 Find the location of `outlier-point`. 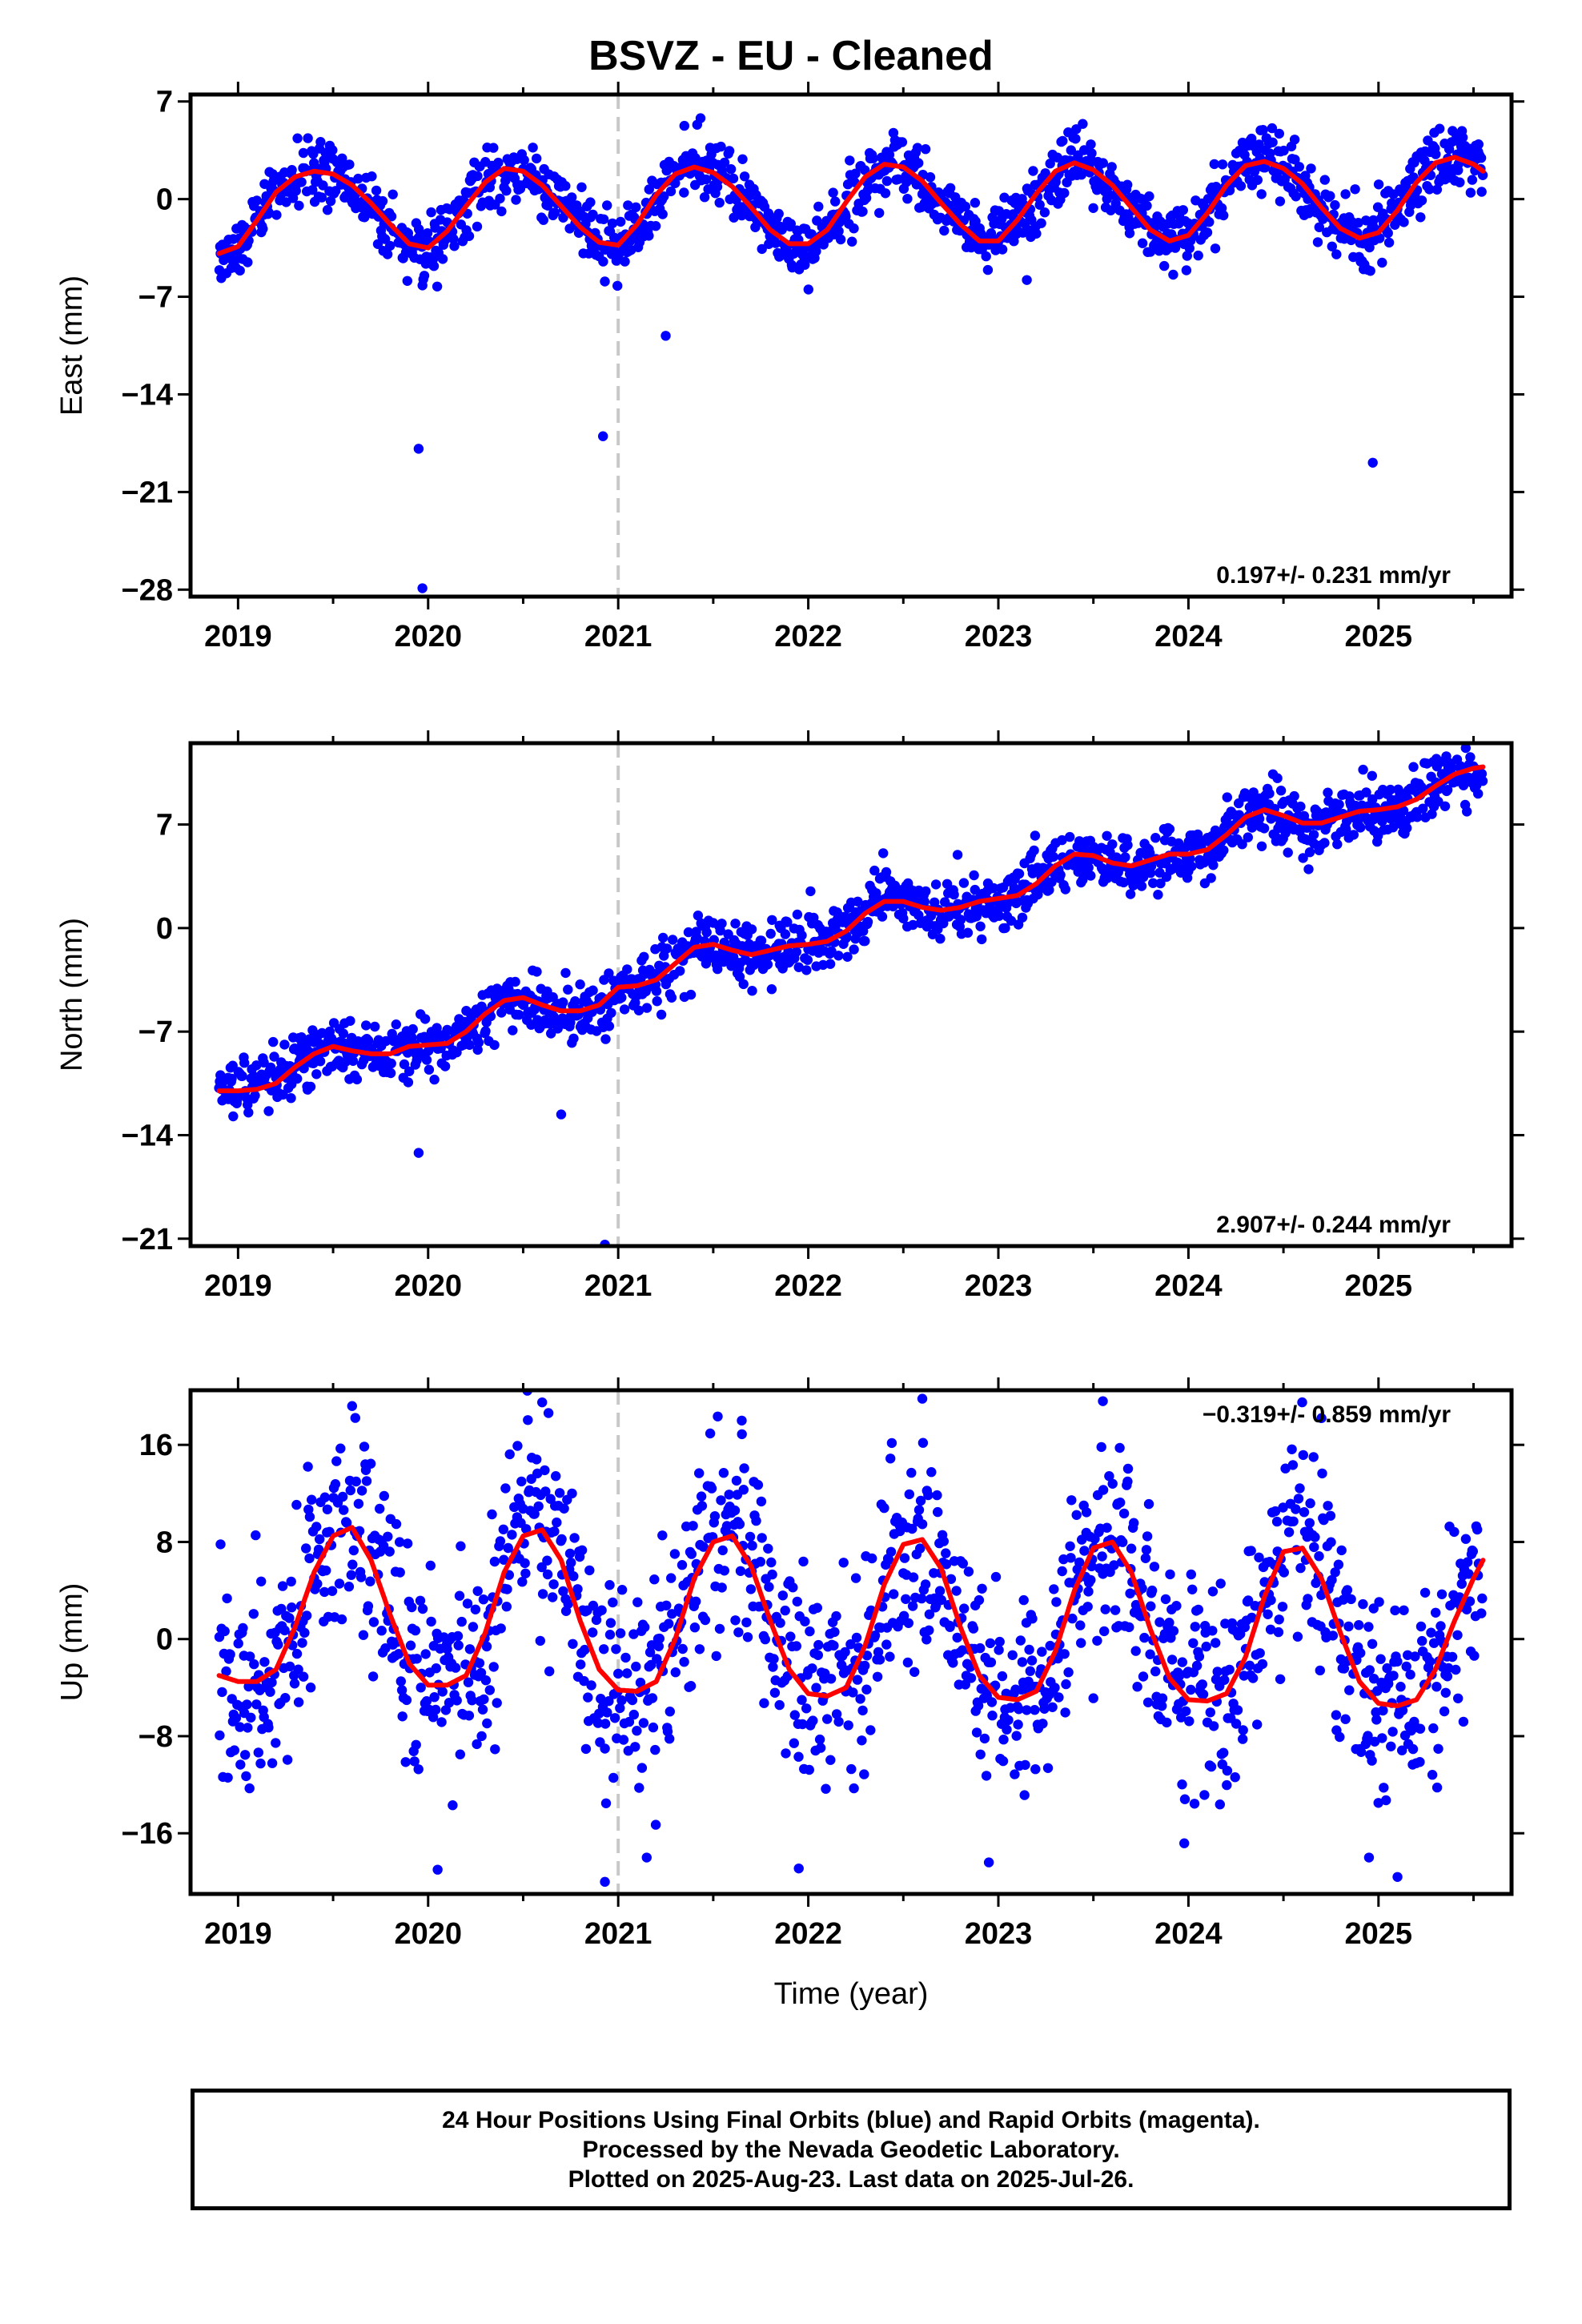

outlier-point is located at coordinates (742, 1420).